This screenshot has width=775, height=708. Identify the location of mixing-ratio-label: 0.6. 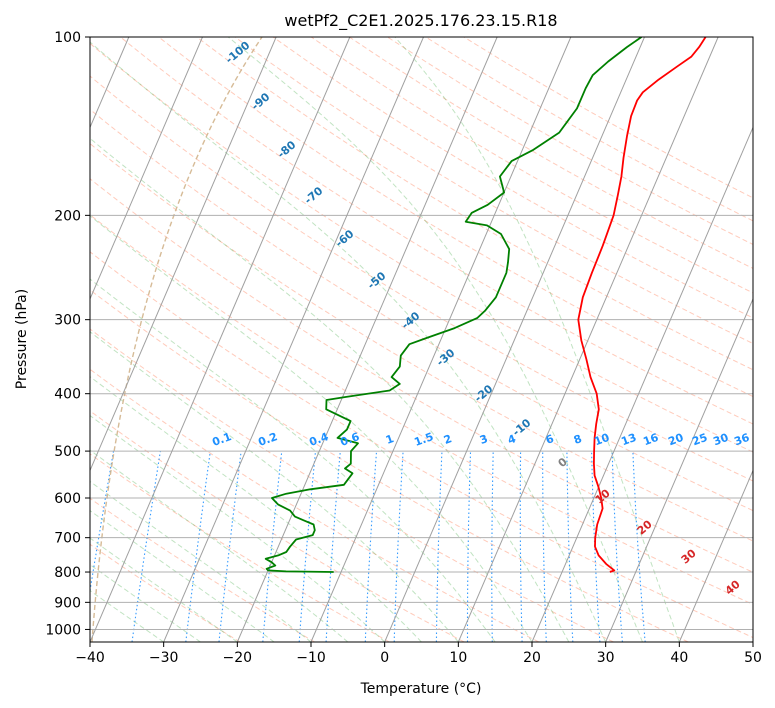
(349, 439).